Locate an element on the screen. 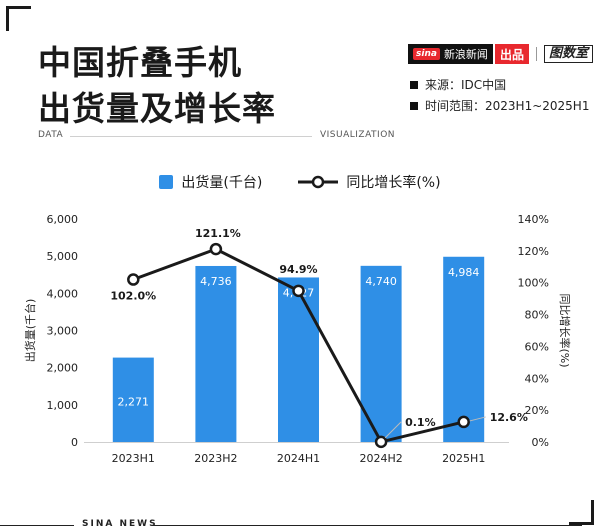 The image size is (600, 531). growth-value-label: 12.6% is located at coordinates (509, 417).